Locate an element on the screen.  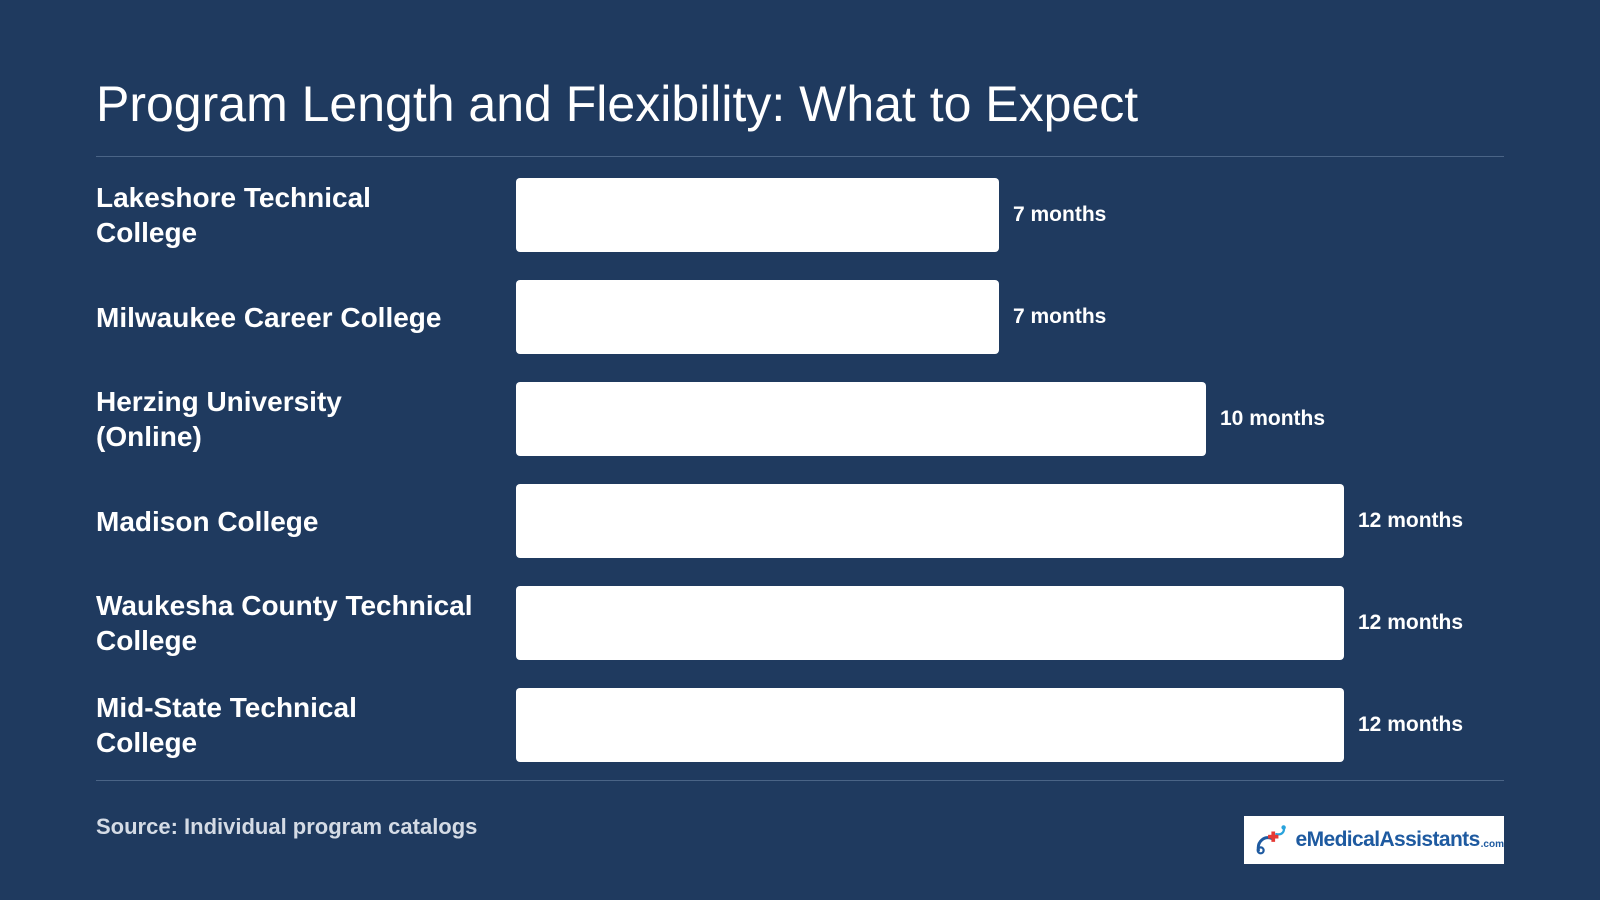
medical-cross-icon is located at coordinates (1271, 840).